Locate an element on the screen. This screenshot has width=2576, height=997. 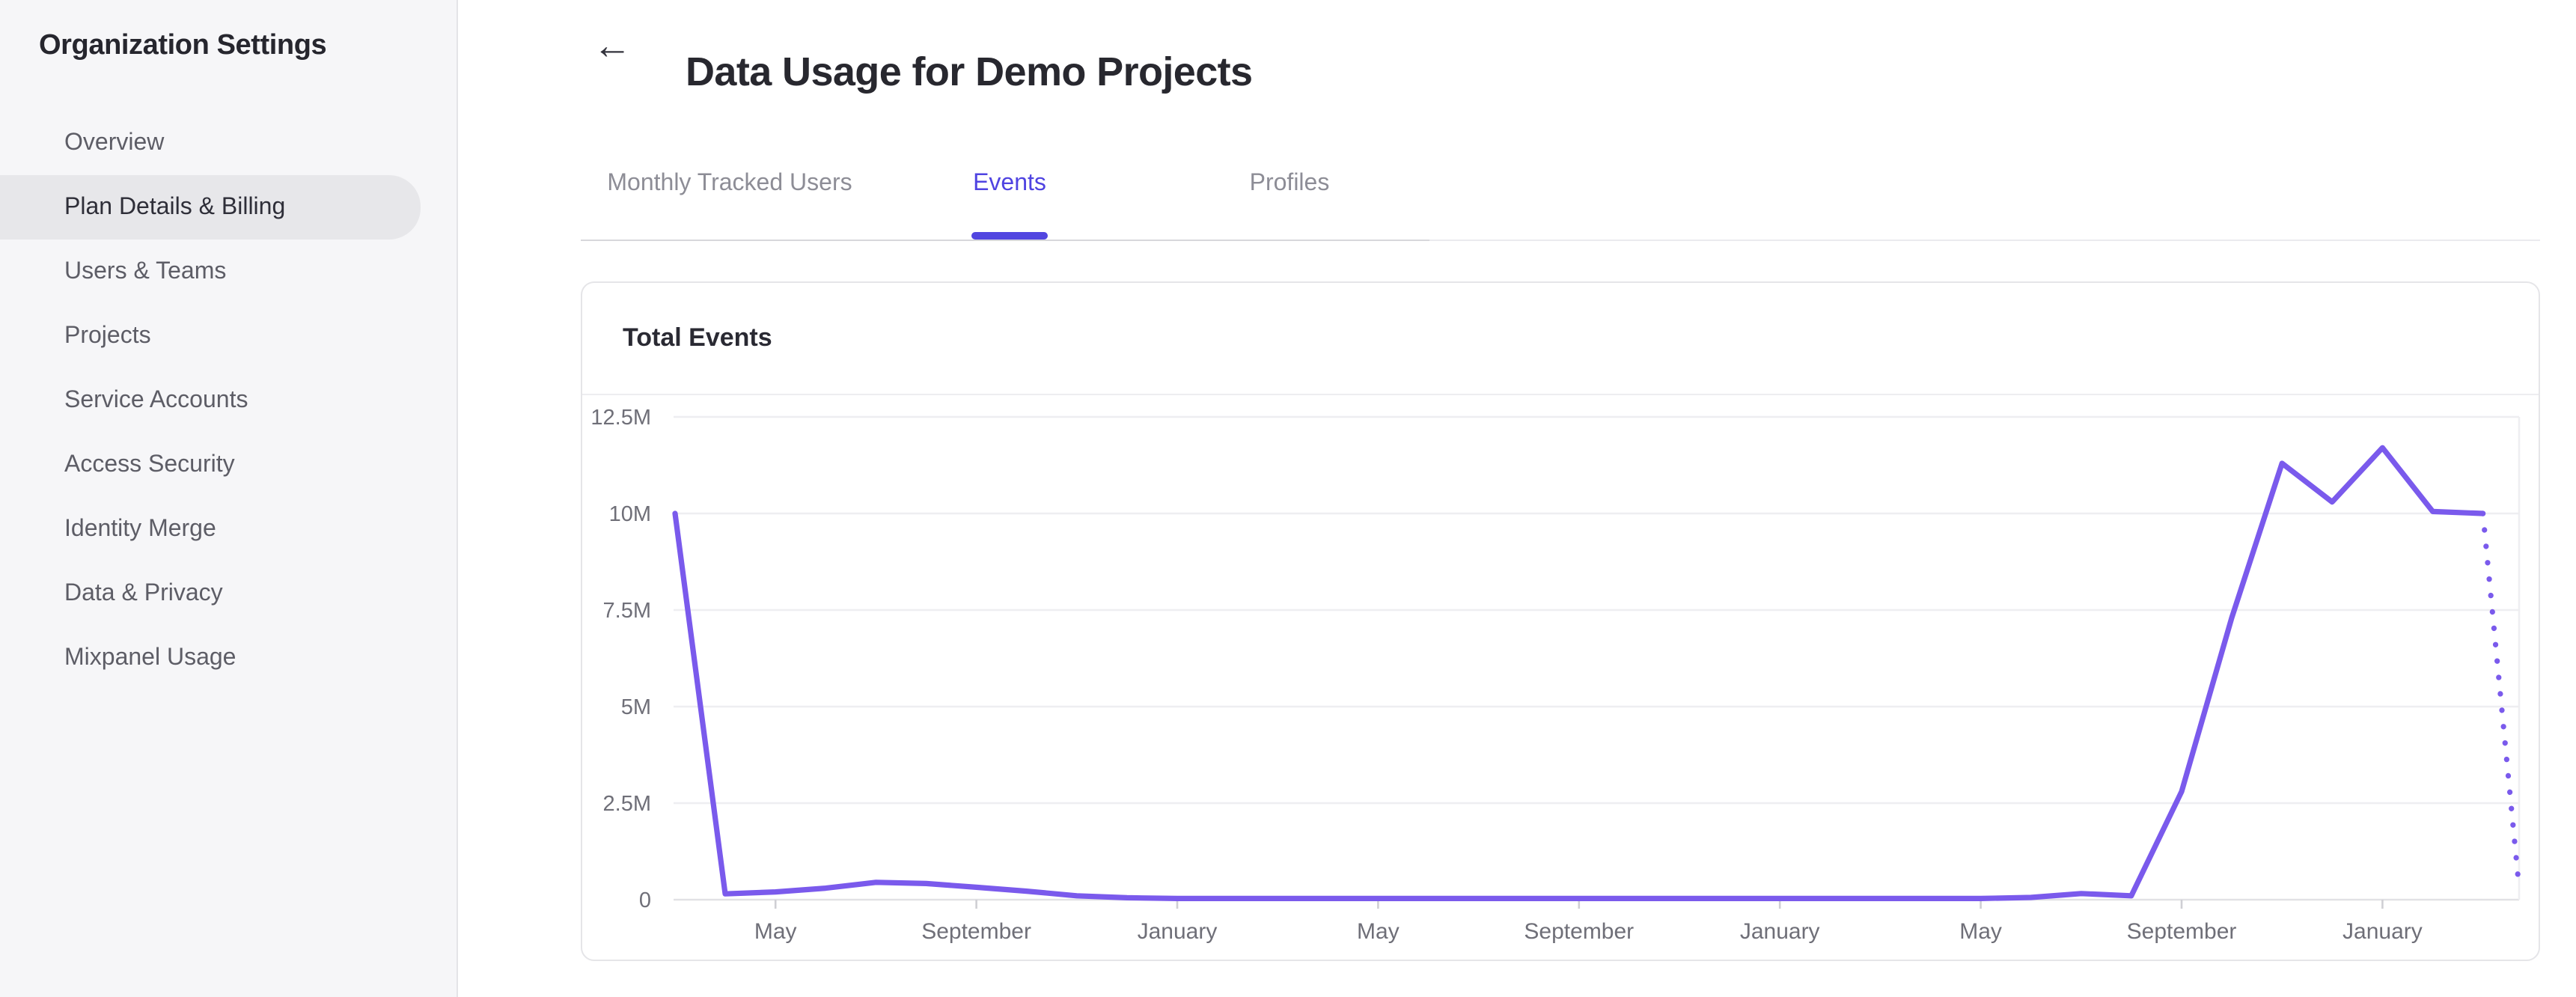
sidebar-item-users-teams: Users & Teams is located at coordinates (228, 272).